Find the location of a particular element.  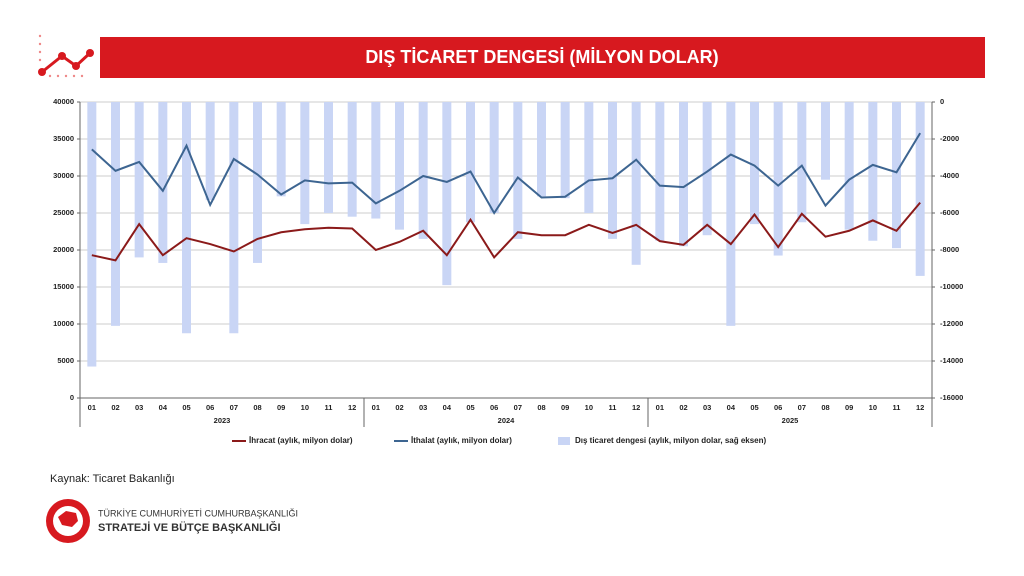

logo-line-2: STRATEJİ VE BÜTÇE BAŞKANLIĞI is located at coordinates (189, 527).